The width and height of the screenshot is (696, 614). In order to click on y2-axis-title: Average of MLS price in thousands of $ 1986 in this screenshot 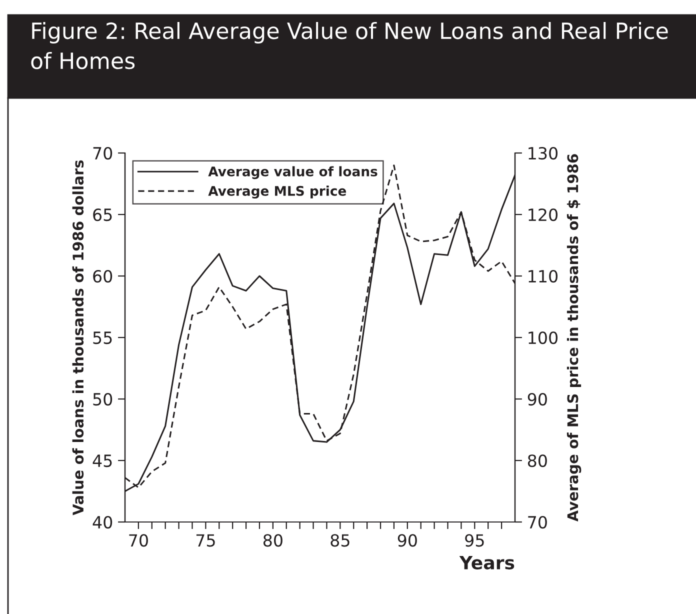, I will do `click(574, 338)`.